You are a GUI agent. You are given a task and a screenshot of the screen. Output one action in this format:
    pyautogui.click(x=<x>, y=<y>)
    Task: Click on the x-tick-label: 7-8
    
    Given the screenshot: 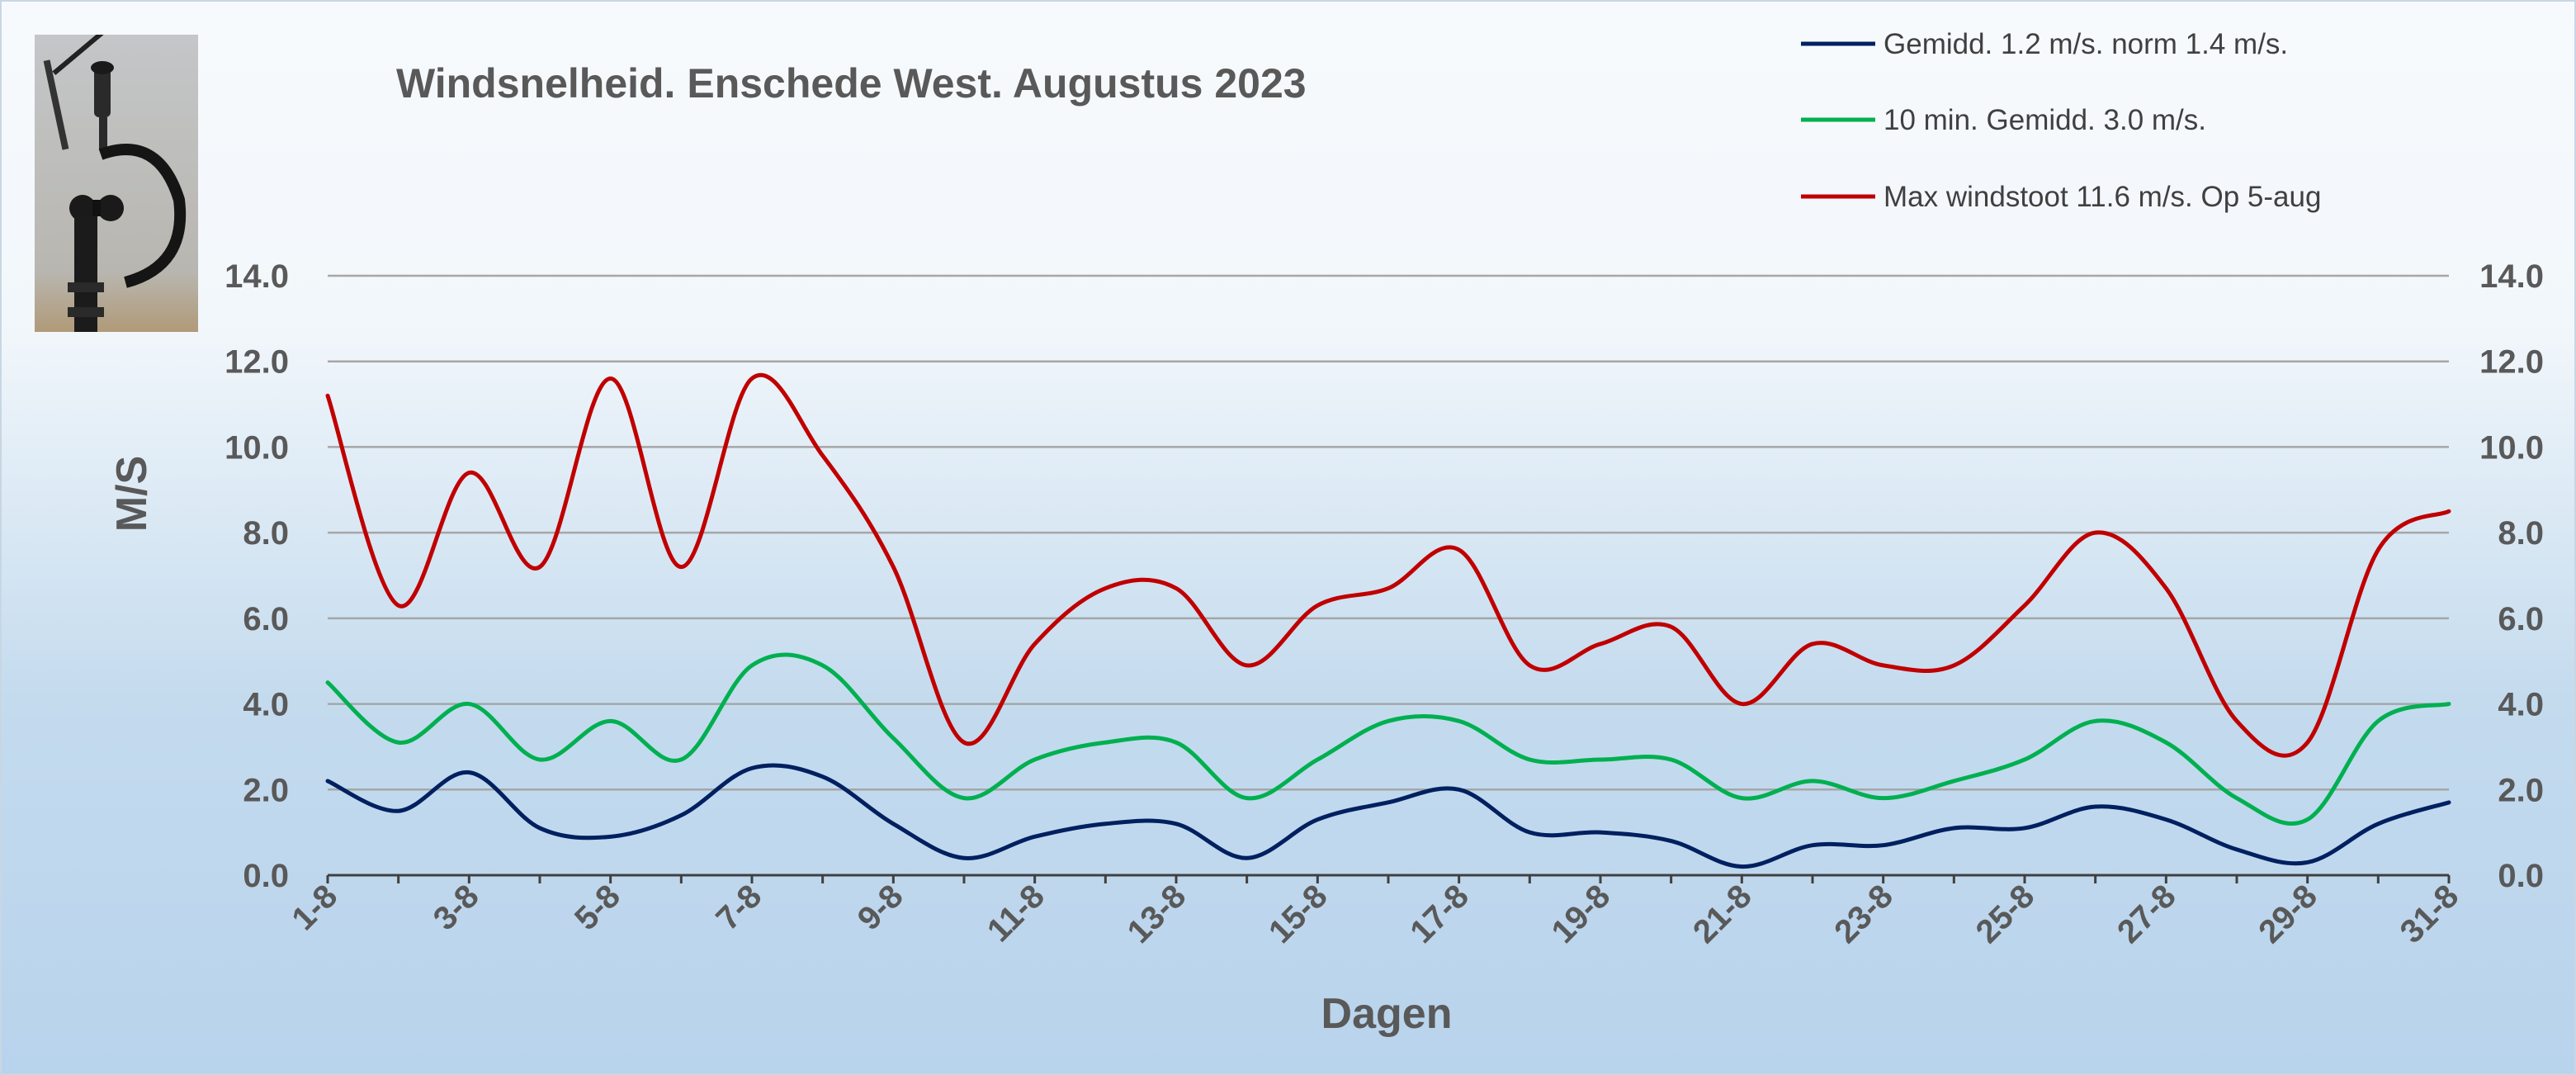 What is the action you would take?
    pyautogui.click(x=738, y=907)
    